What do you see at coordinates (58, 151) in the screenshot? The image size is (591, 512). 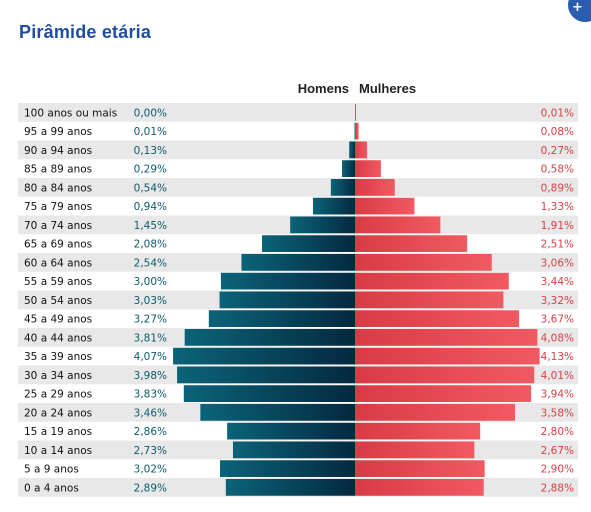 I see `age-group-label: 90 a 94 anos` at bounding box center [58, 151].